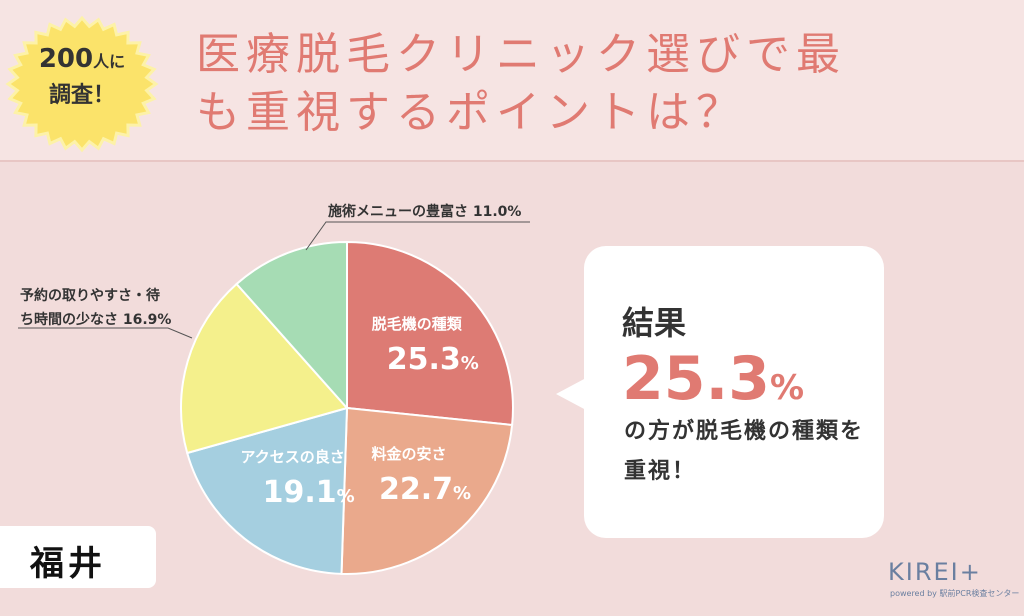 This screenshot has width=1024, height=616. I want to click on result-value: 25.3%, so click(713, 379).